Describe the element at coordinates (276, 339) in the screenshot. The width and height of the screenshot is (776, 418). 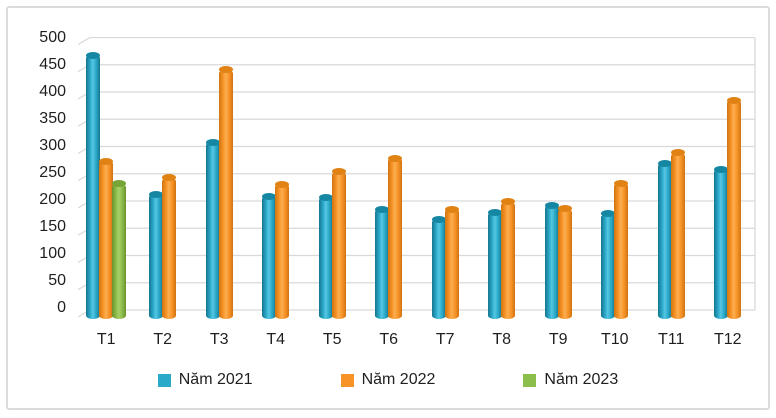
I see `x-tick-label-t4: T4` at that location.